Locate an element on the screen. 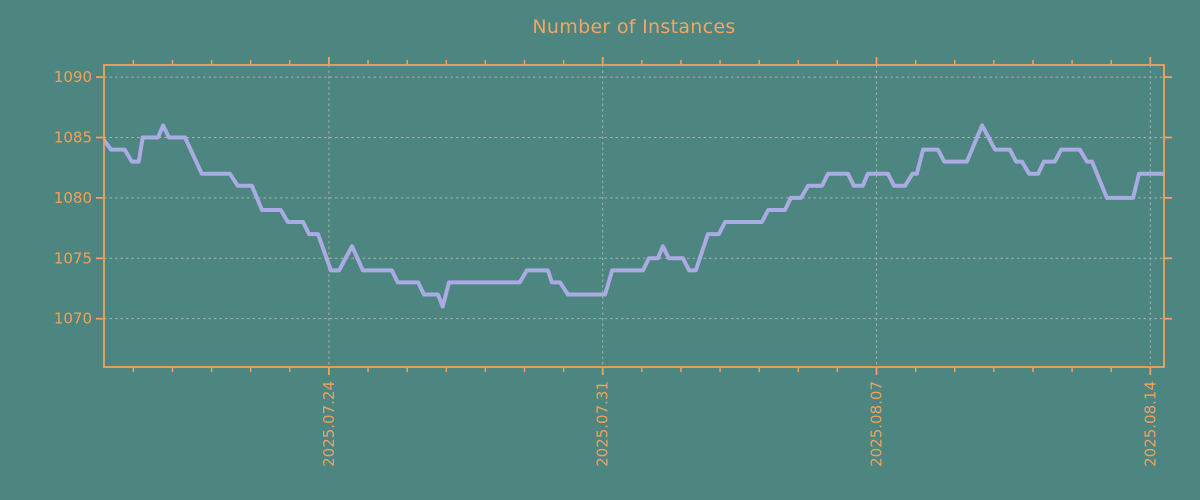 This screenshot has width=1200, height=500. chart-title: Number of Instances is located at coordinates (634, 27).